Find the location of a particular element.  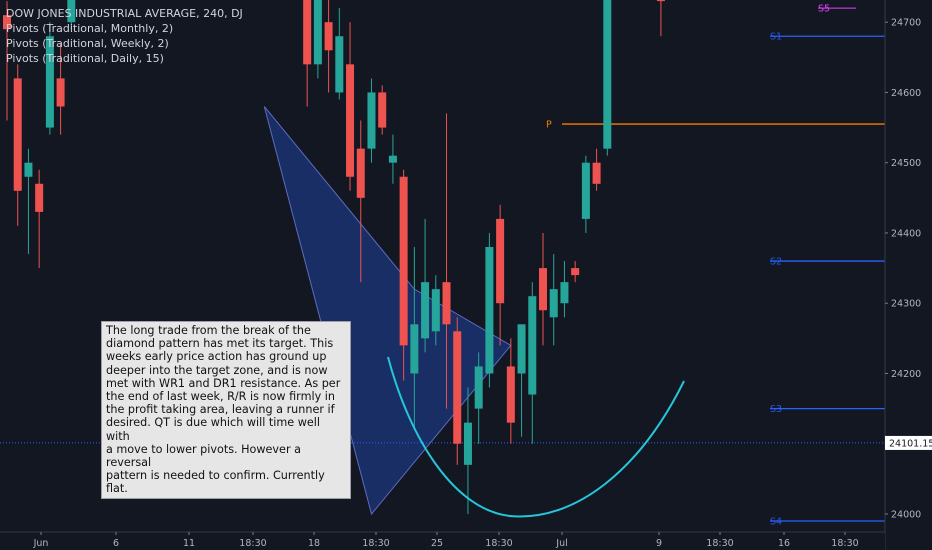

pivot-label: S2 is located at coordinates (776, 262).